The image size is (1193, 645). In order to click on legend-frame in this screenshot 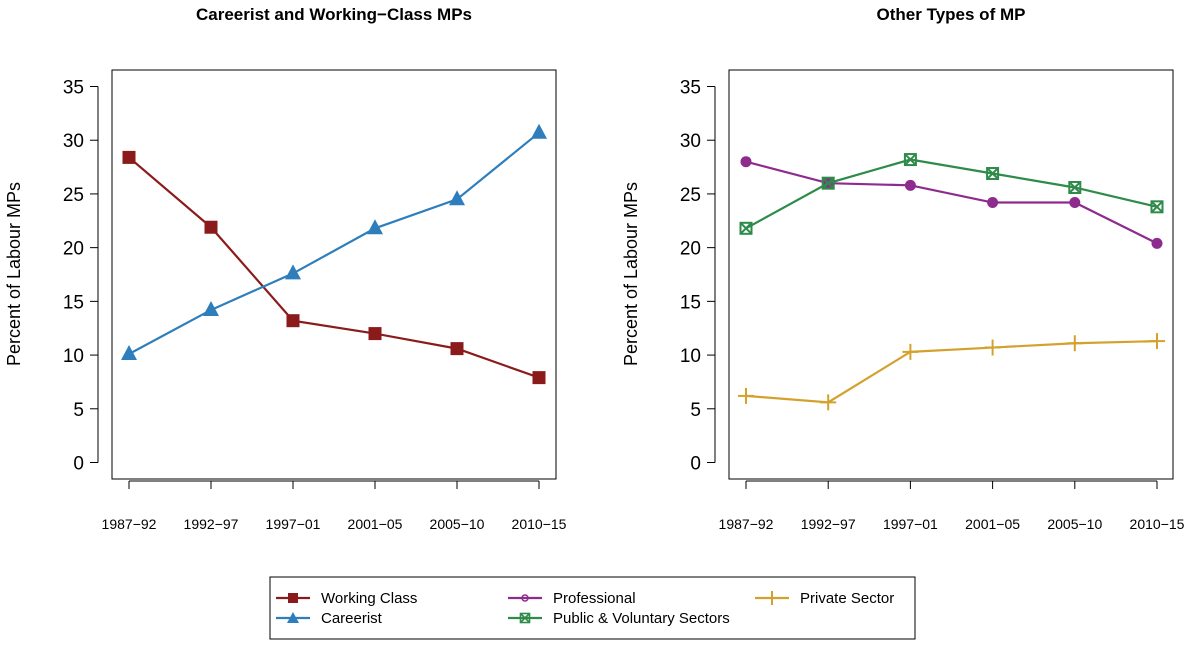, I will do `click(592, 608)`.